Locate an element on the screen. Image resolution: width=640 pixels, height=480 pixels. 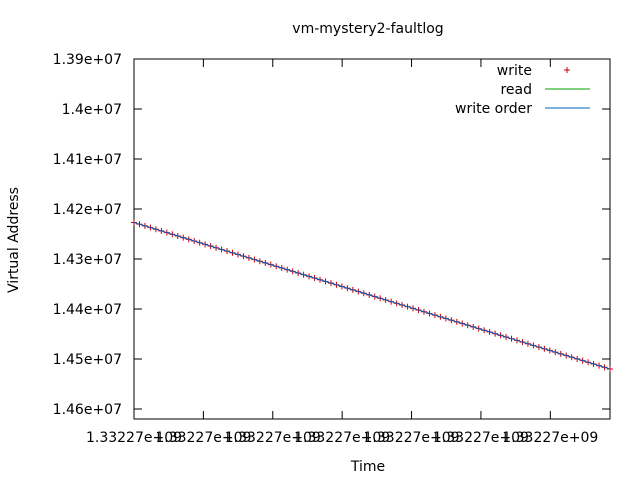
legend: write read write order is located at coordinates (522, 90).